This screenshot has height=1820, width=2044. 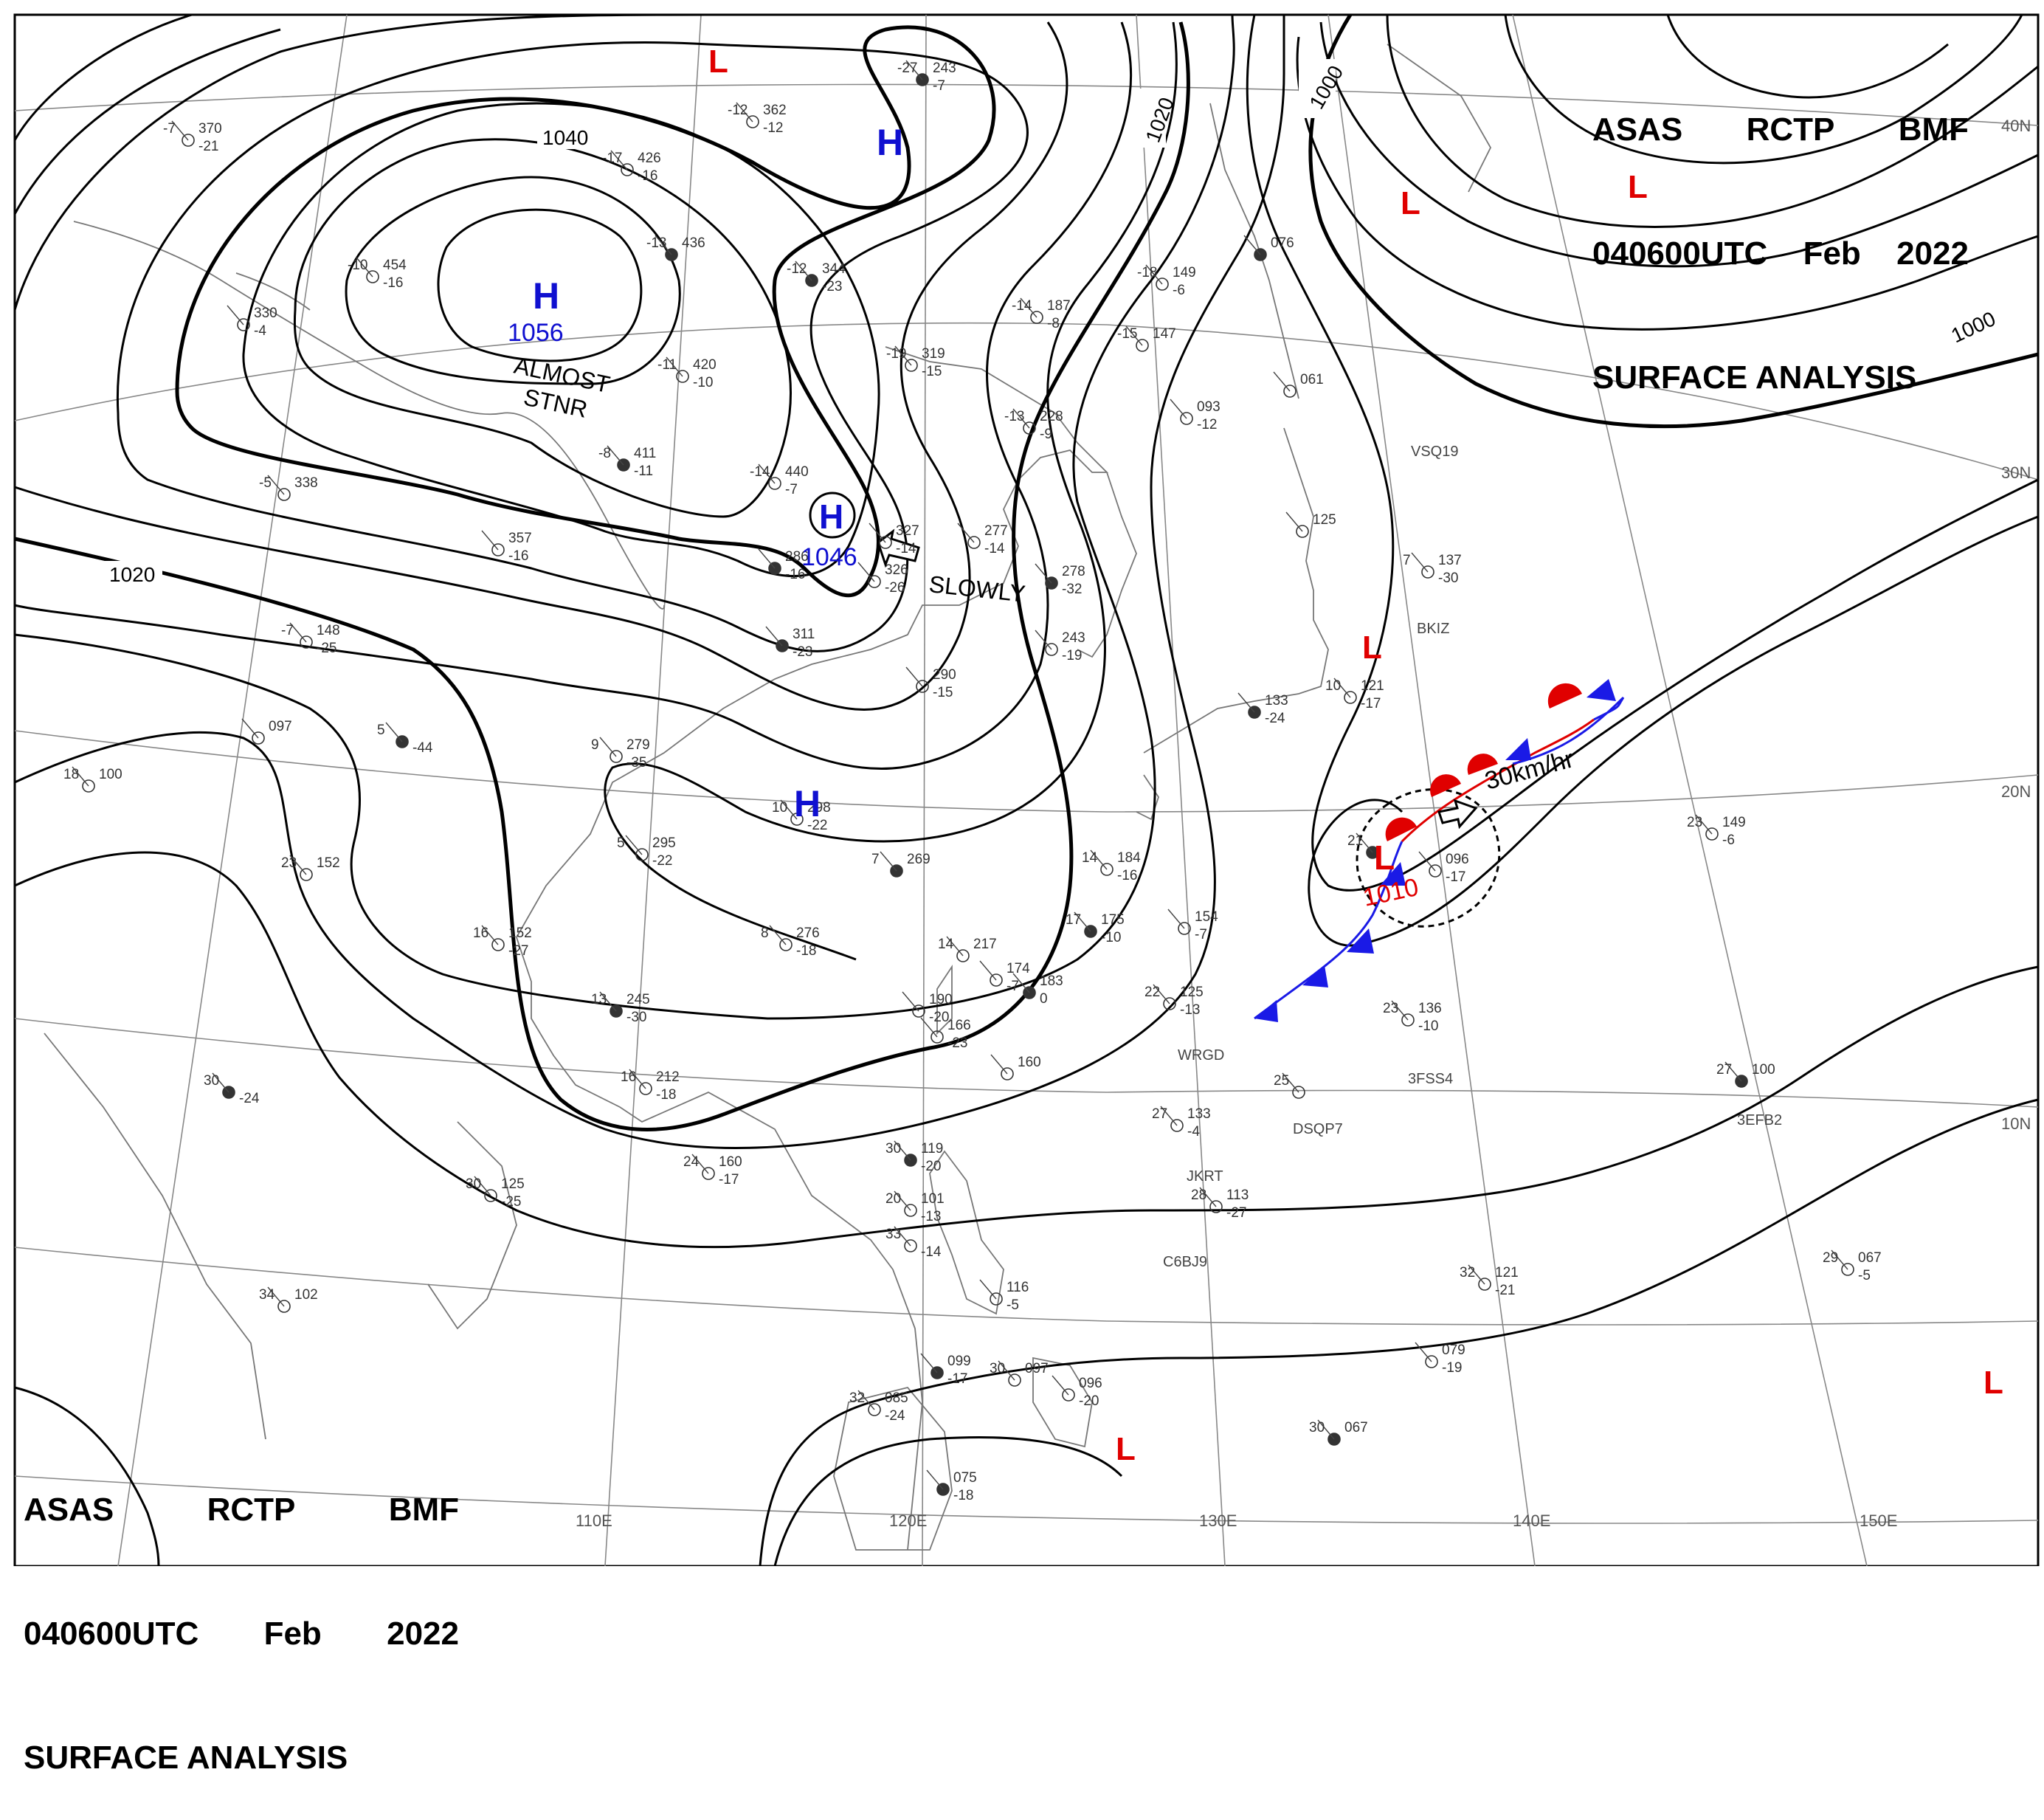 I want to click on station-temp: 29, so click(x=1830, y=1258).